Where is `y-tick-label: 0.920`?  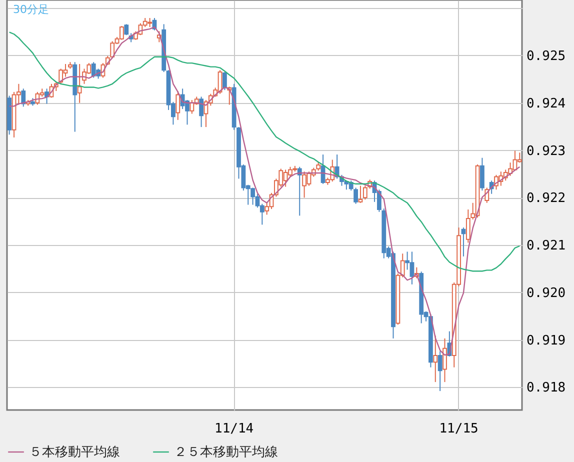
y-tick-label: 0.920 is located at coordinates (546, 293).